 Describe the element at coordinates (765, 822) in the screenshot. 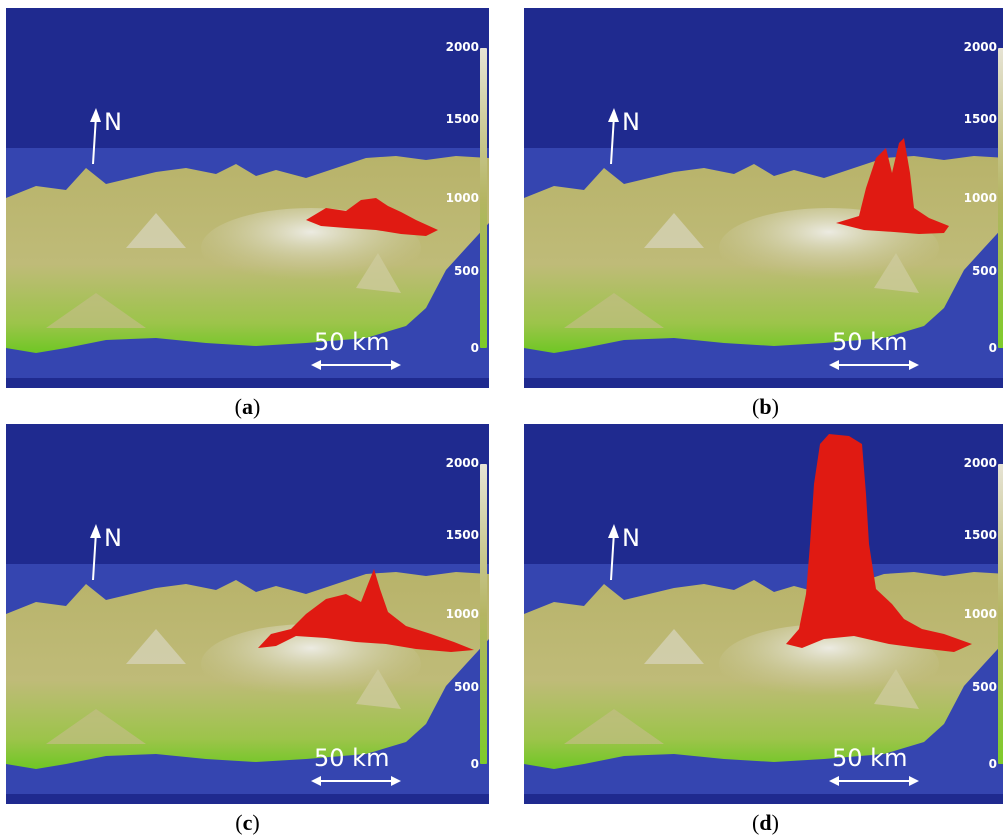

I see `caption-d: (d)` at that location.